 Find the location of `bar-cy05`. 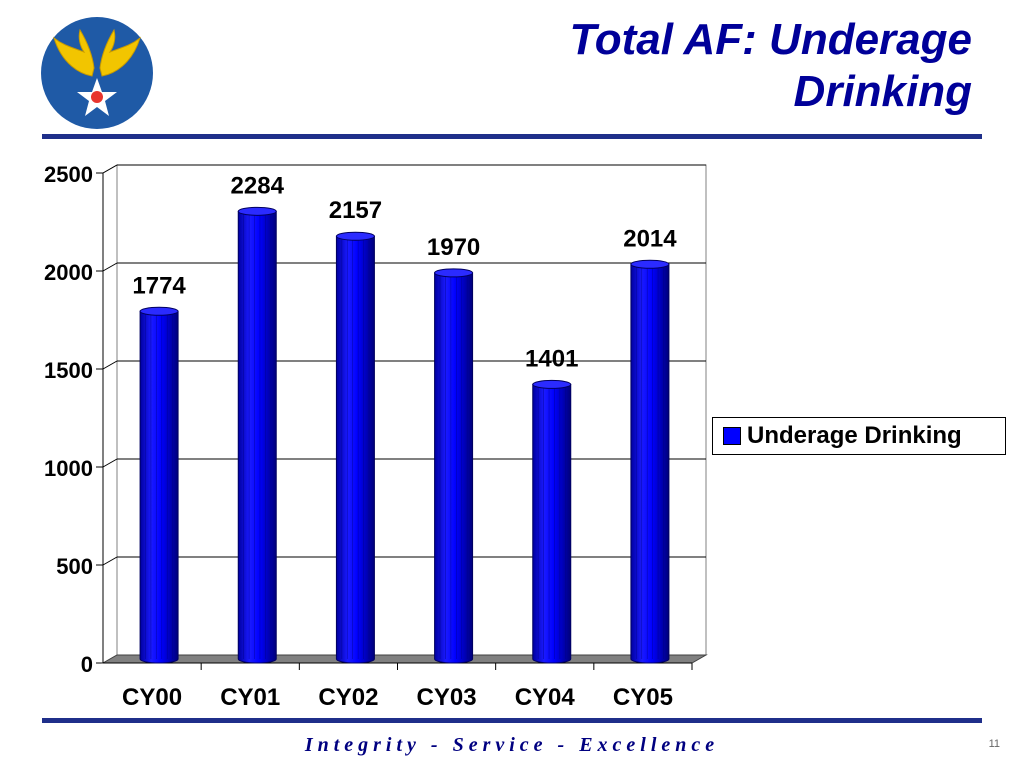

bar-cy05 is located at coordinates (650, 463).